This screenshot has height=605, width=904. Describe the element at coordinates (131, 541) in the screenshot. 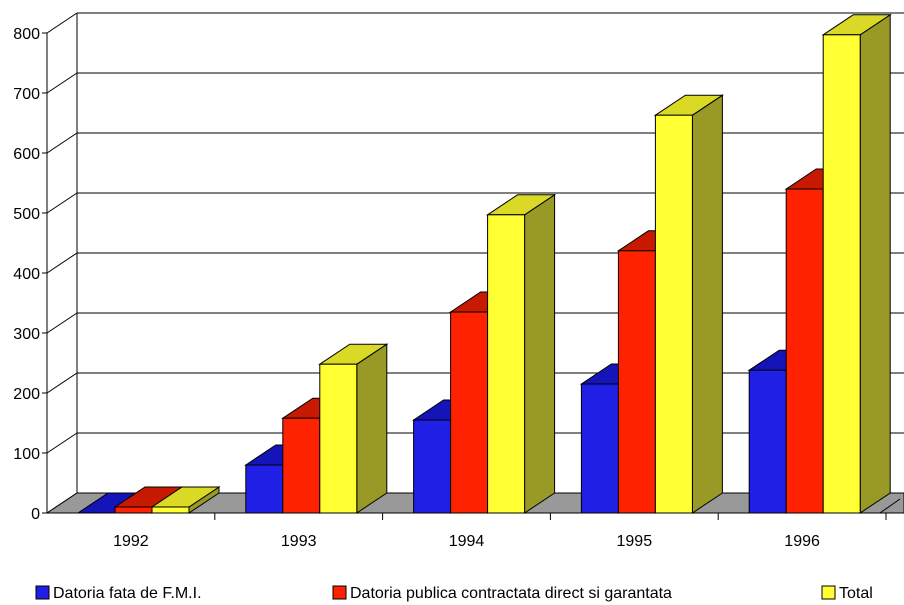

I see `x-tick-label: 1992` at that location.